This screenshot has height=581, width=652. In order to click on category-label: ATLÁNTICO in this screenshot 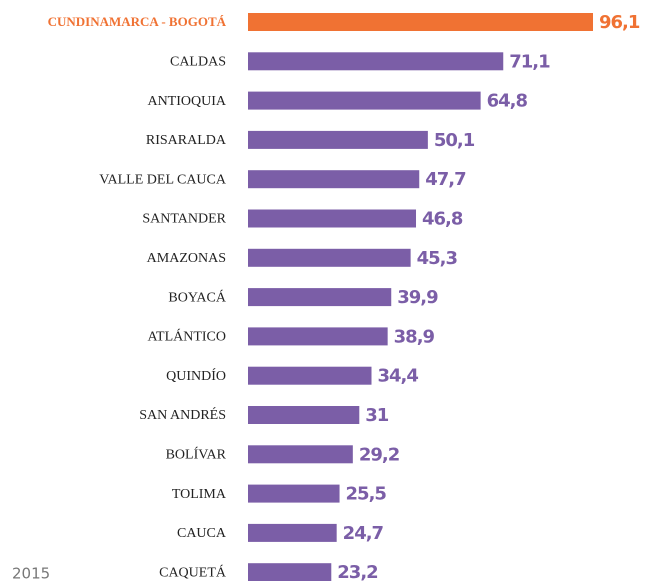, I will do `click(186, 336)`.